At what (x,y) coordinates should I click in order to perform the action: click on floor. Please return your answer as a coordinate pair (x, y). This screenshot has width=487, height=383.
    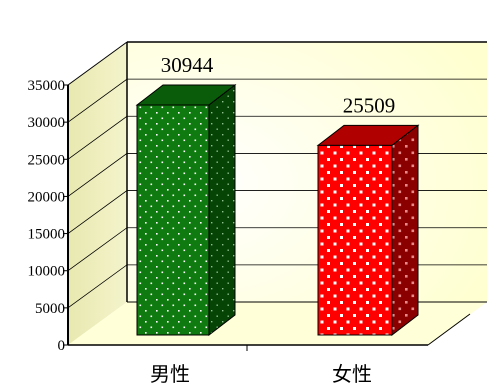
    Looking at the image, I should click on (277, 323).